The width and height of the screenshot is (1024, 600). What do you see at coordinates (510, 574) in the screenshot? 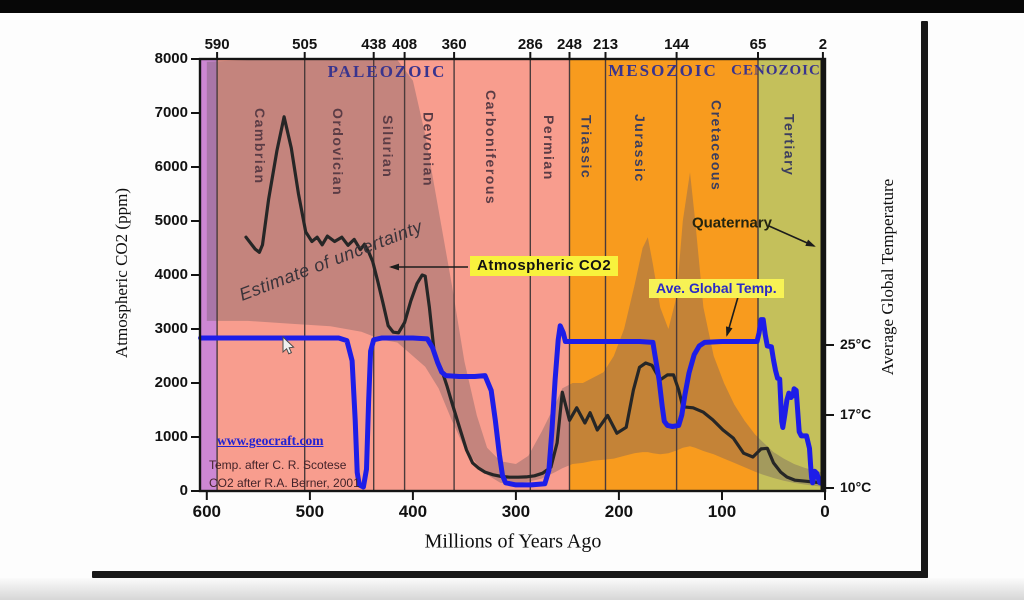
I see `slide-frame-bottom-edge` at bounding box center [510, 574].